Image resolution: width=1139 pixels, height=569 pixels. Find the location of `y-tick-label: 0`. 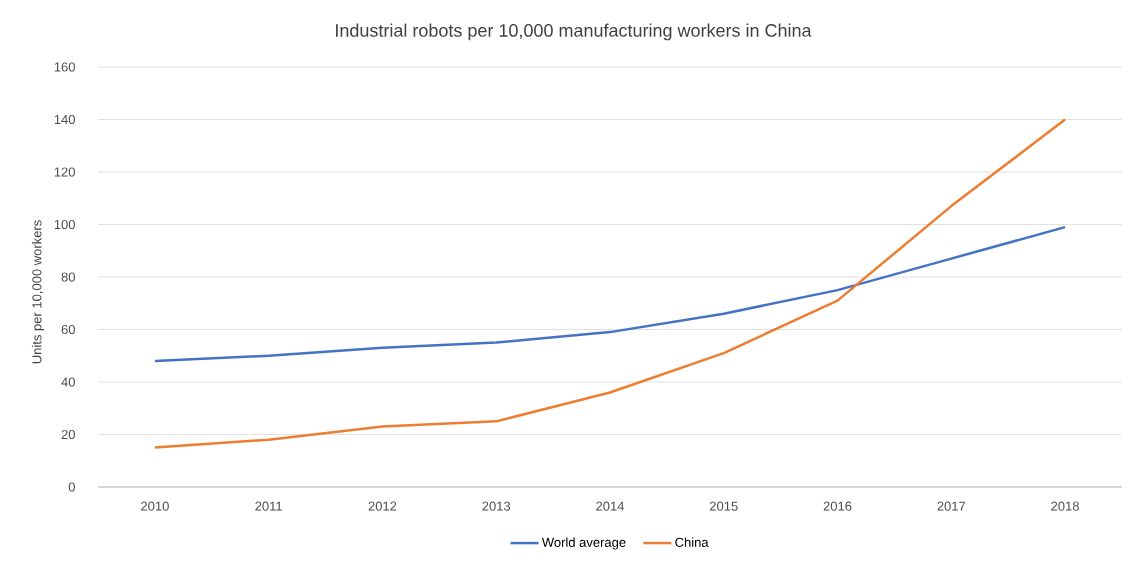

y-tick-label: 0 is located at coordinates (71, 487).